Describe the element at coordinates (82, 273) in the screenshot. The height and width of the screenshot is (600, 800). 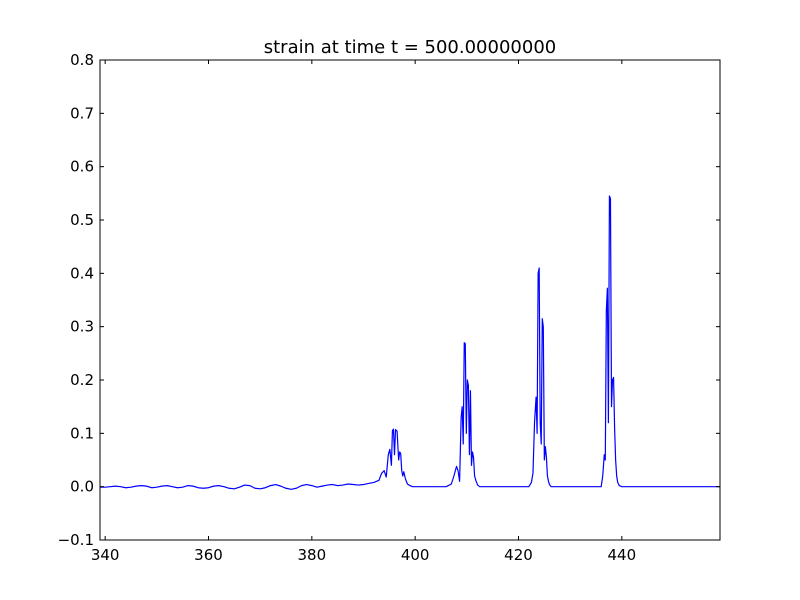
I see `y-tick-label: 0.4` at that location.